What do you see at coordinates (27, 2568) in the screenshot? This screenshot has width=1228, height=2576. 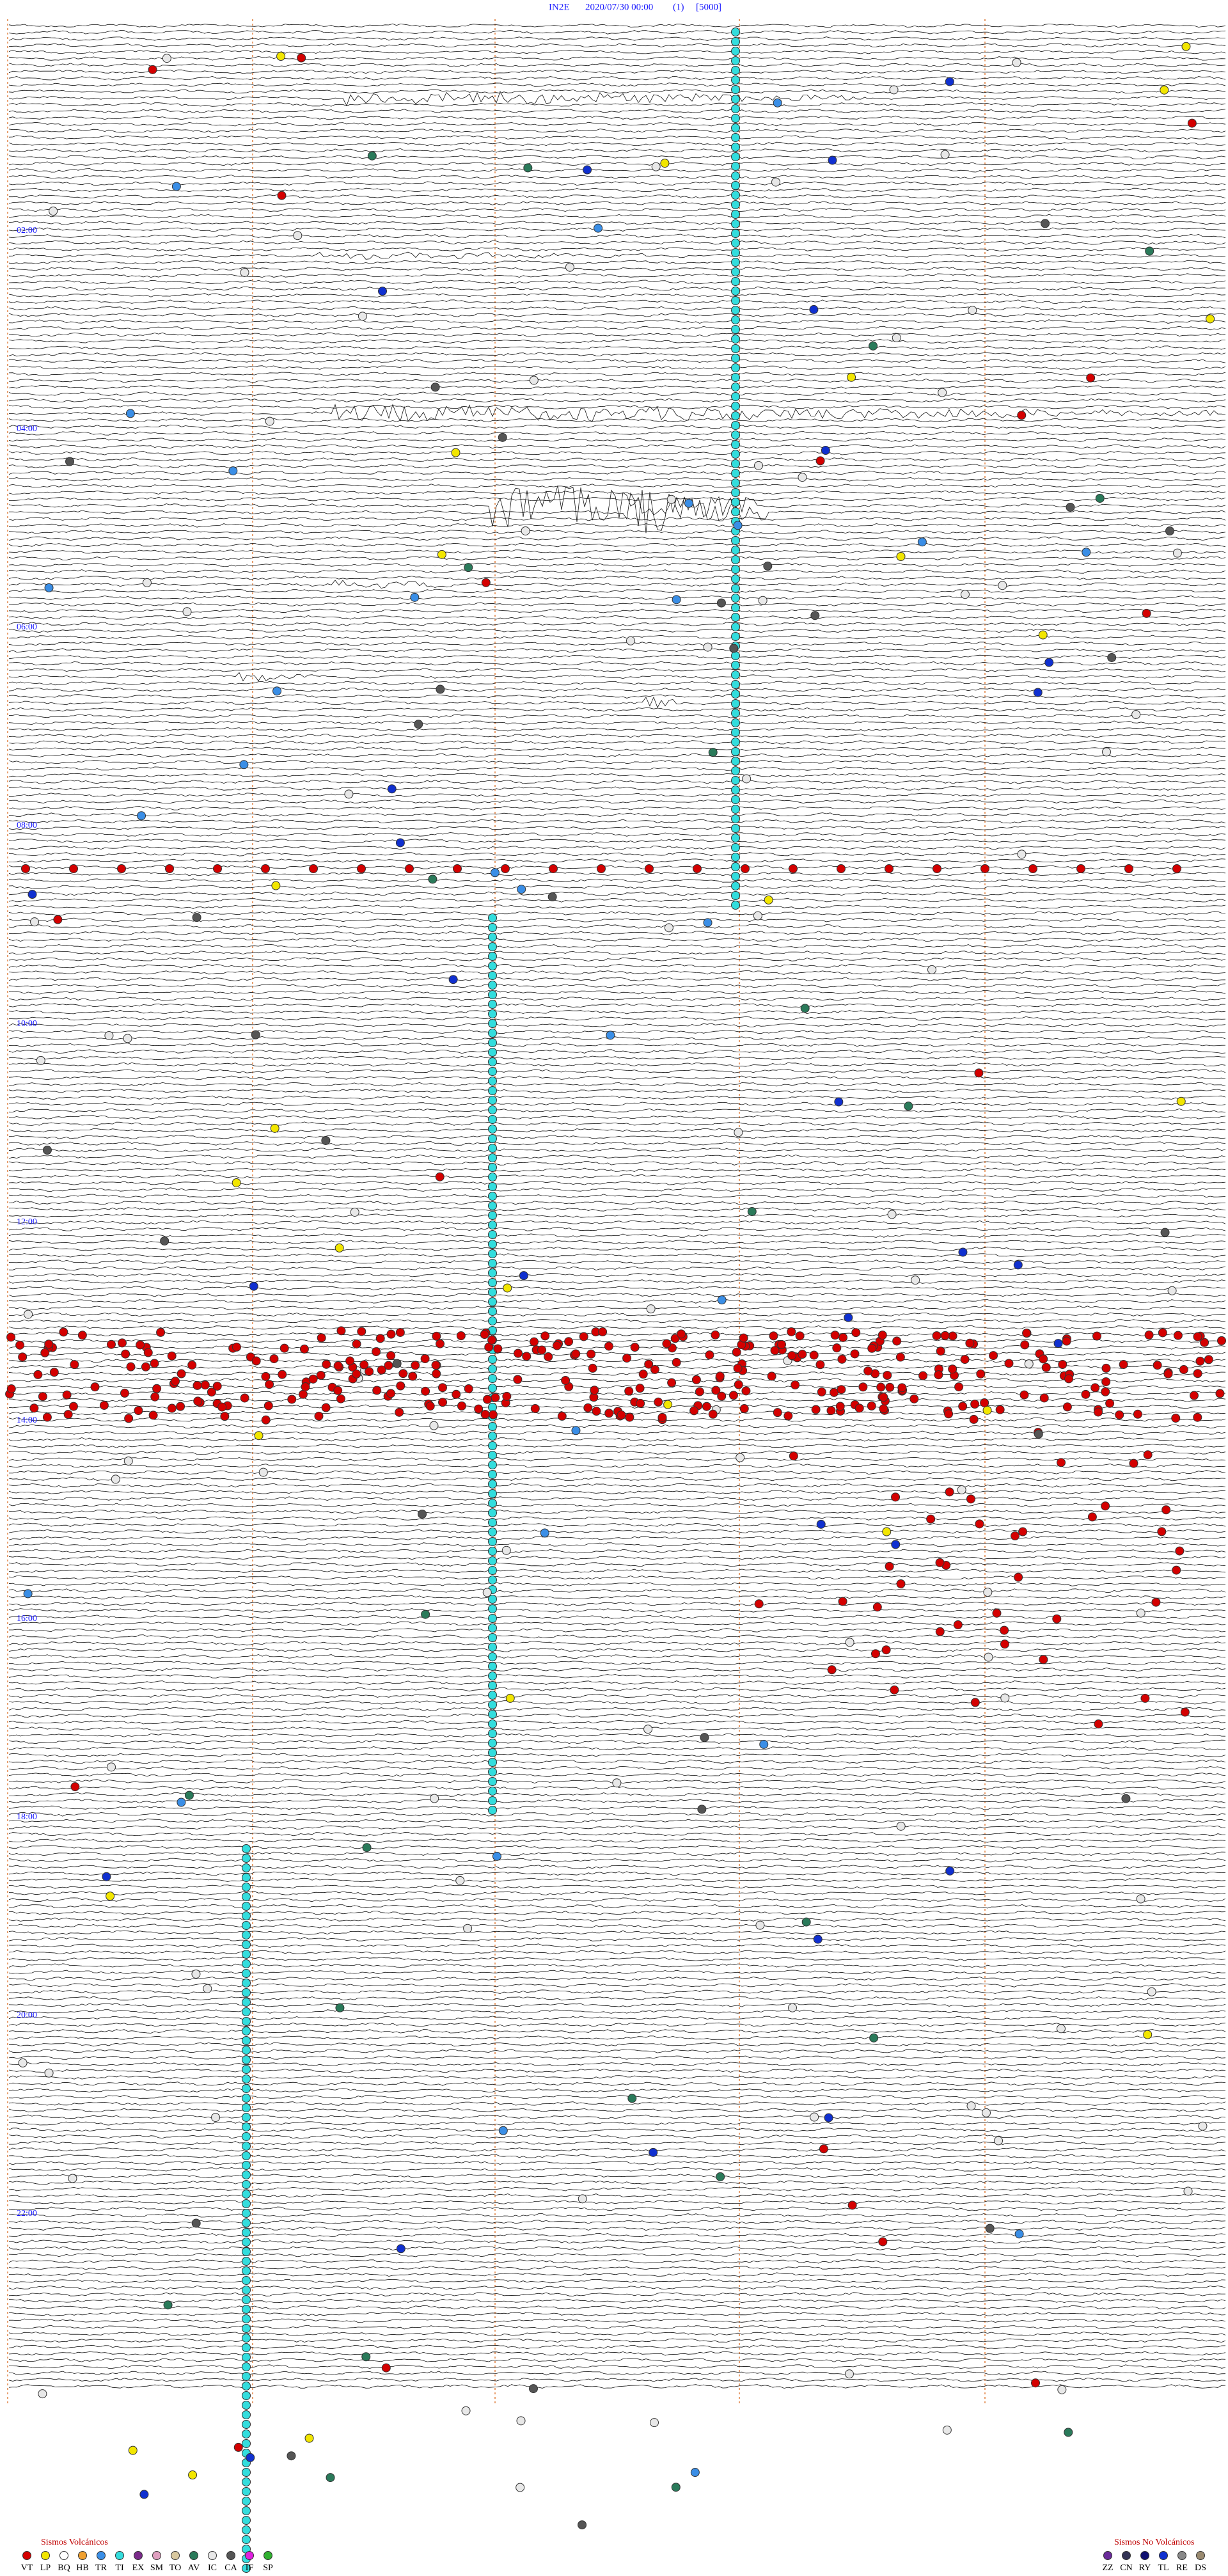 I see `legend-code: VT` at bounding box center [27, 2568].